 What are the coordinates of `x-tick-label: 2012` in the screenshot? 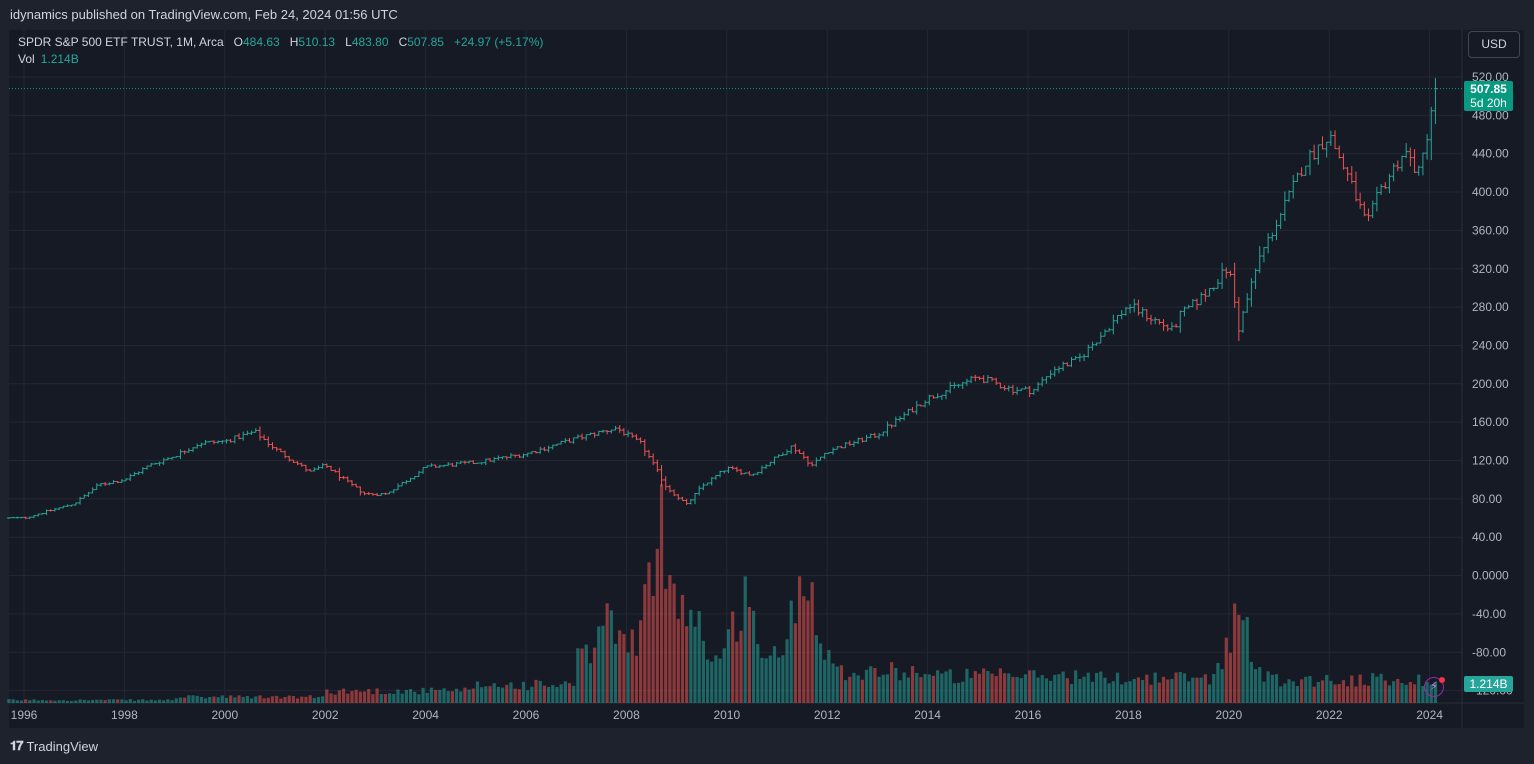 It's located at (827, 715).